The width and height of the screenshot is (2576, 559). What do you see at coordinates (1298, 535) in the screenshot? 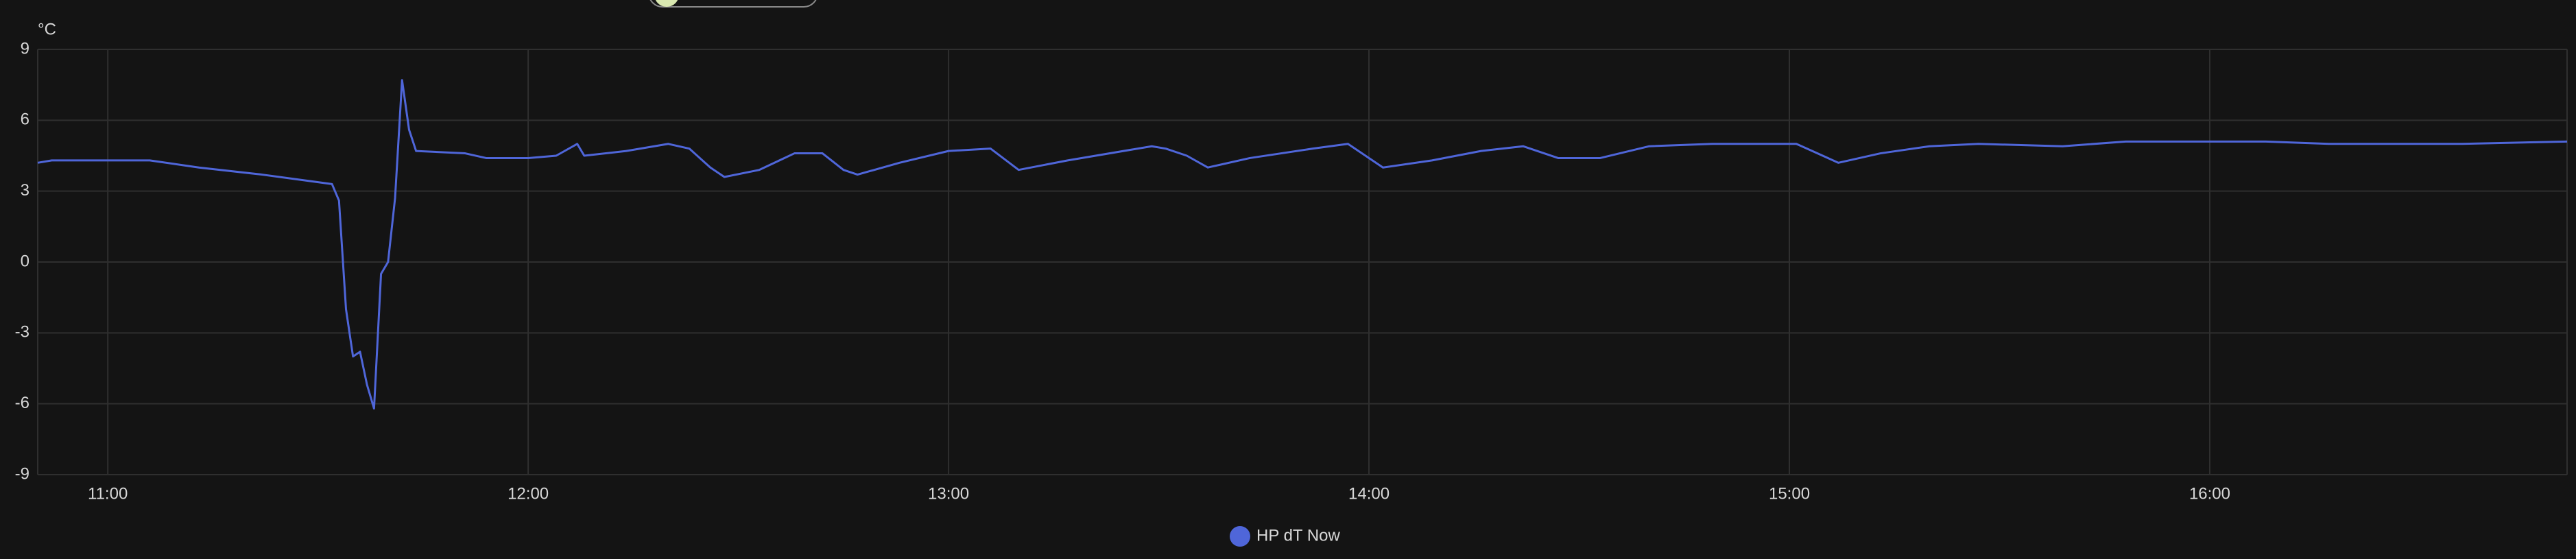
I see `legend-label: HP dT Now` at bounding box center [1298, 535].